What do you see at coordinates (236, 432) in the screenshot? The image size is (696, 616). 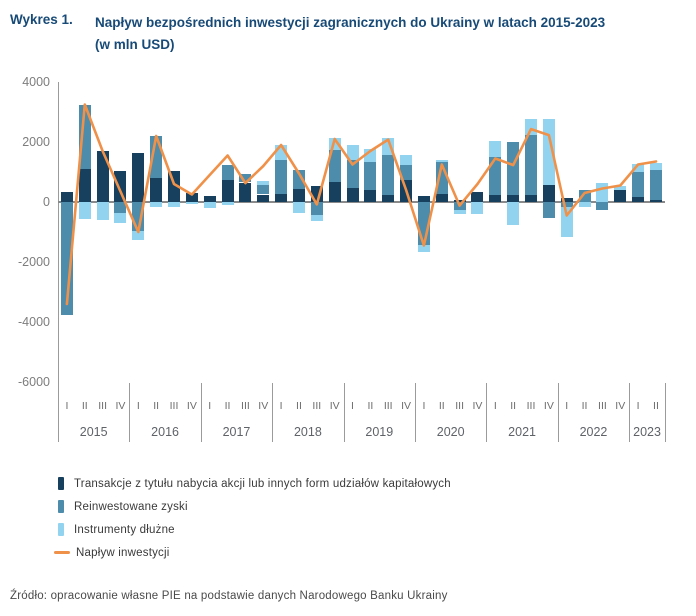 I see `year-label: 2017` at bounding box center [236, 432].